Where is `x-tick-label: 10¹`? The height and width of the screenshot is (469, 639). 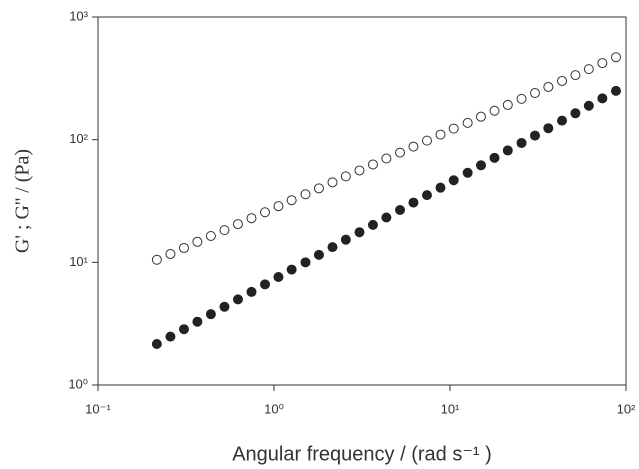 x-tick-label: 10¹ is located at coordinates (450, 408).